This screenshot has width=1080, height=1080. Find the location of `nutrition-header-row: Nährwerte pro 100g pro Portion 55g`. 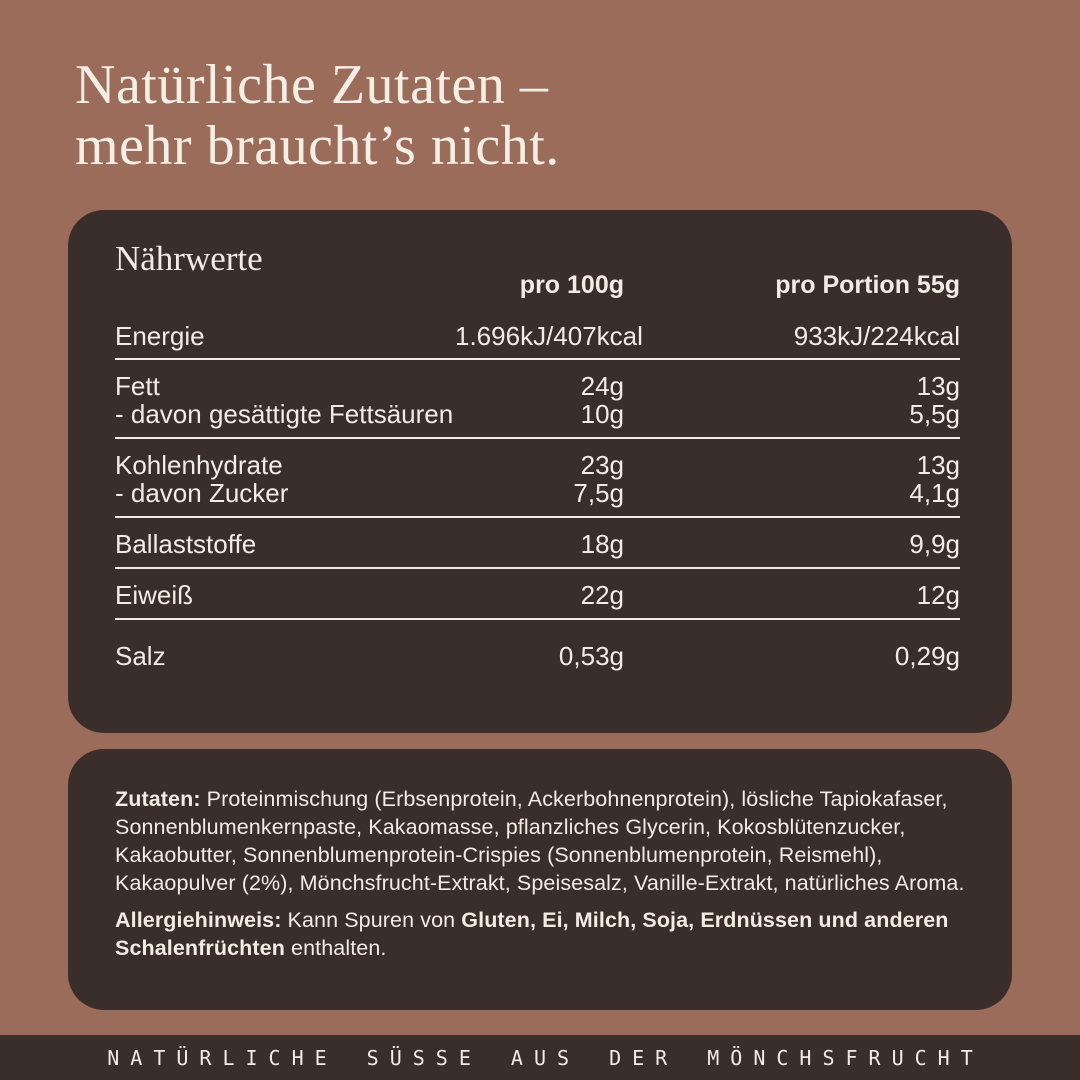

nutrition-header-row: Nährwerte pro 100g pro Portion 55g is located at coordinates (537, 271).